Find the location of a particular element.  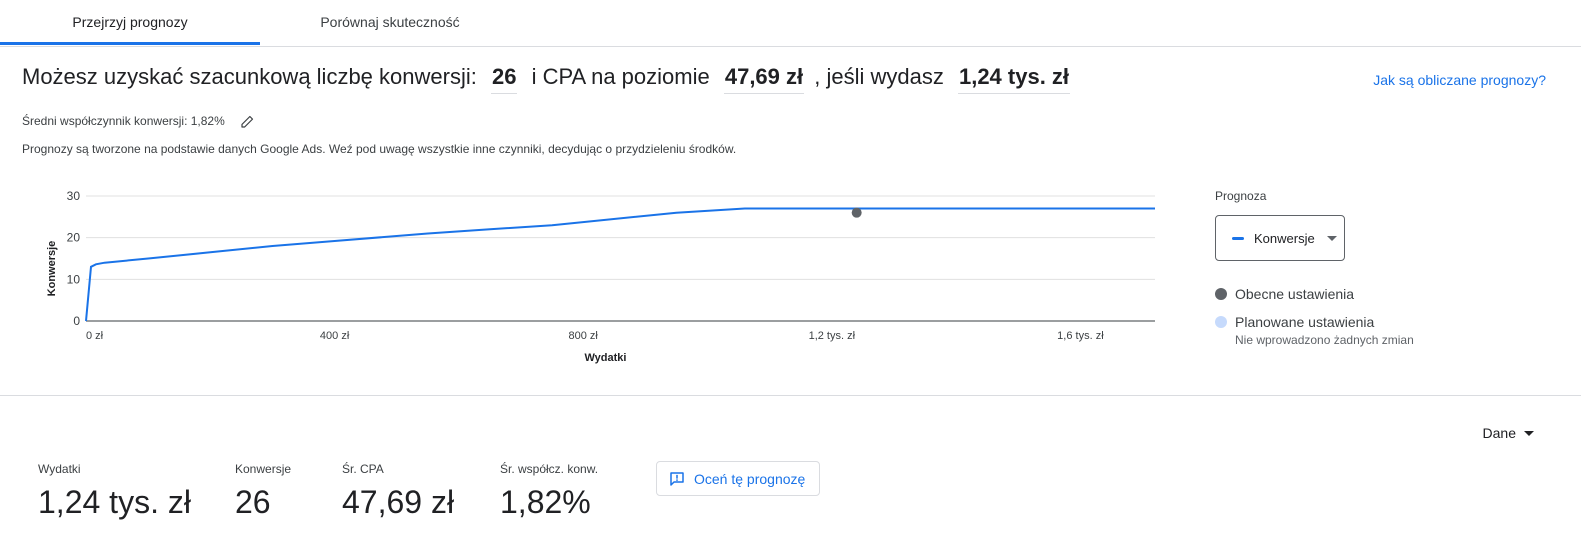

metric-dropdown-label: Konwersje is located at coordinates (1284, 238).